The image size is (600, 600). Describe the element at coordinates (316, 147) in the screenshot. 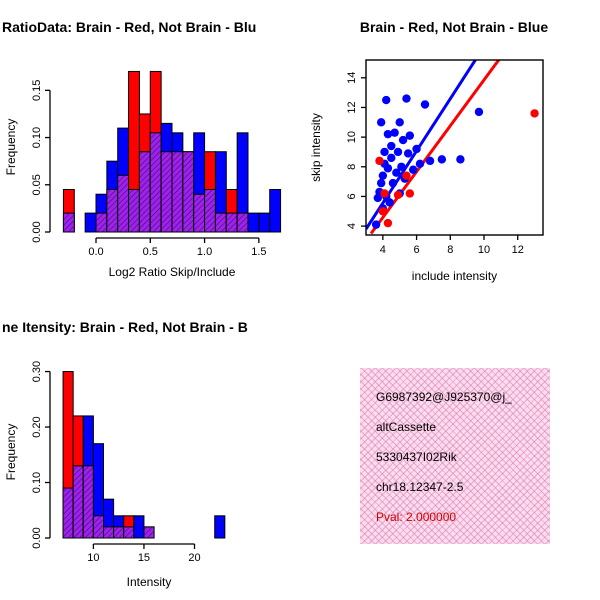

I see `svg-text: skip intensity` at that location.